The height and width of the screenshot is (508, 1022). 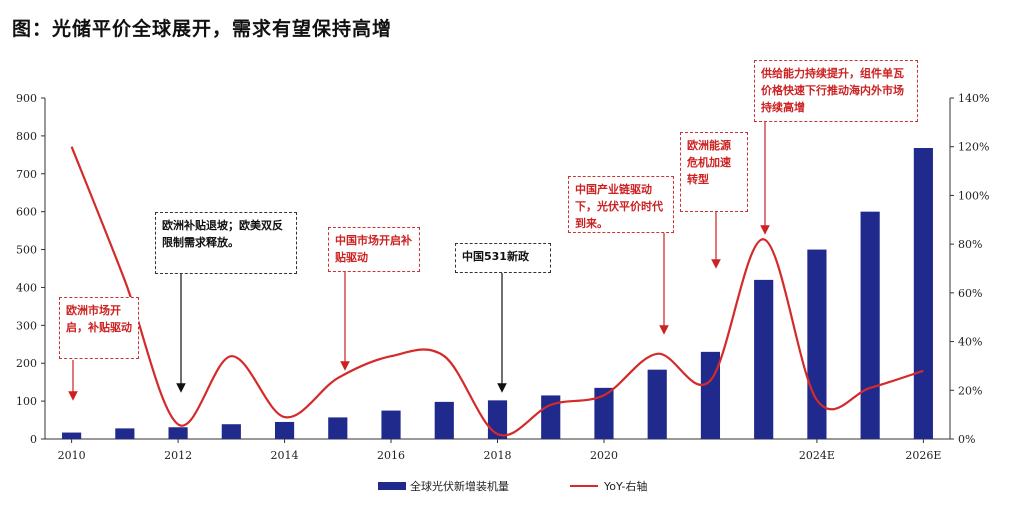 What do you see at coordinates (966, 439) in the screenshot?
I see `y-right-tick-label: 0%` at bounding box center [966, 439].